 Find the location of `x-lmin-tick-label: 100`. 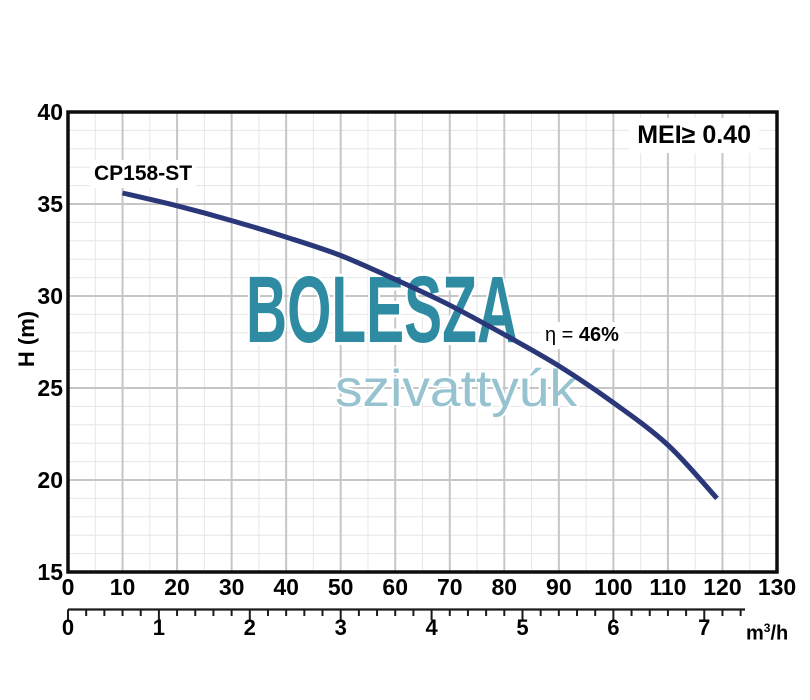

x-lmin-tick-label: 100 is located at coordinates (613, 587).